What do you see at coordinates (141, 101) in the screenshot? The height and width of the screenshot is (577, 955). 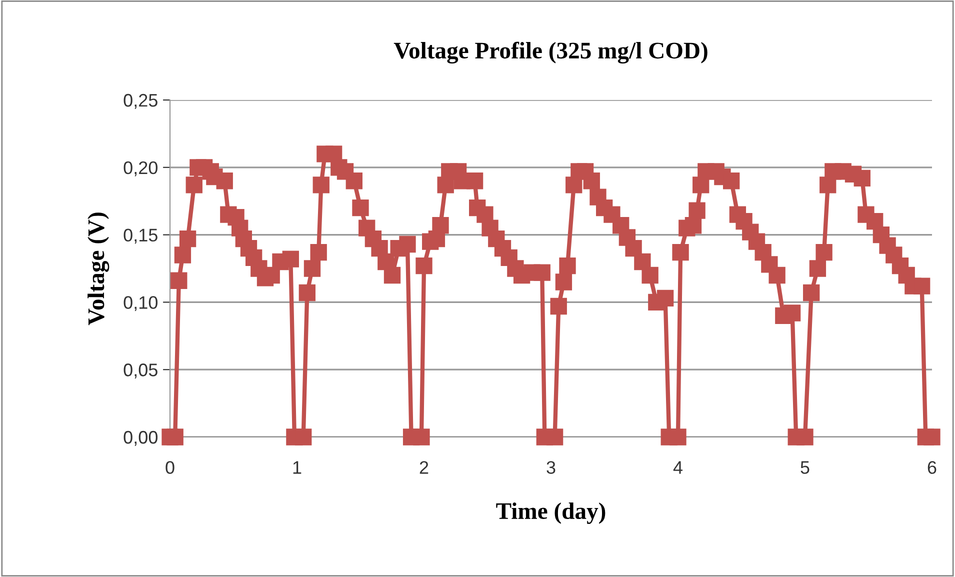 I see `y-tick-label: 0,25` at bounding box center [141, 101].